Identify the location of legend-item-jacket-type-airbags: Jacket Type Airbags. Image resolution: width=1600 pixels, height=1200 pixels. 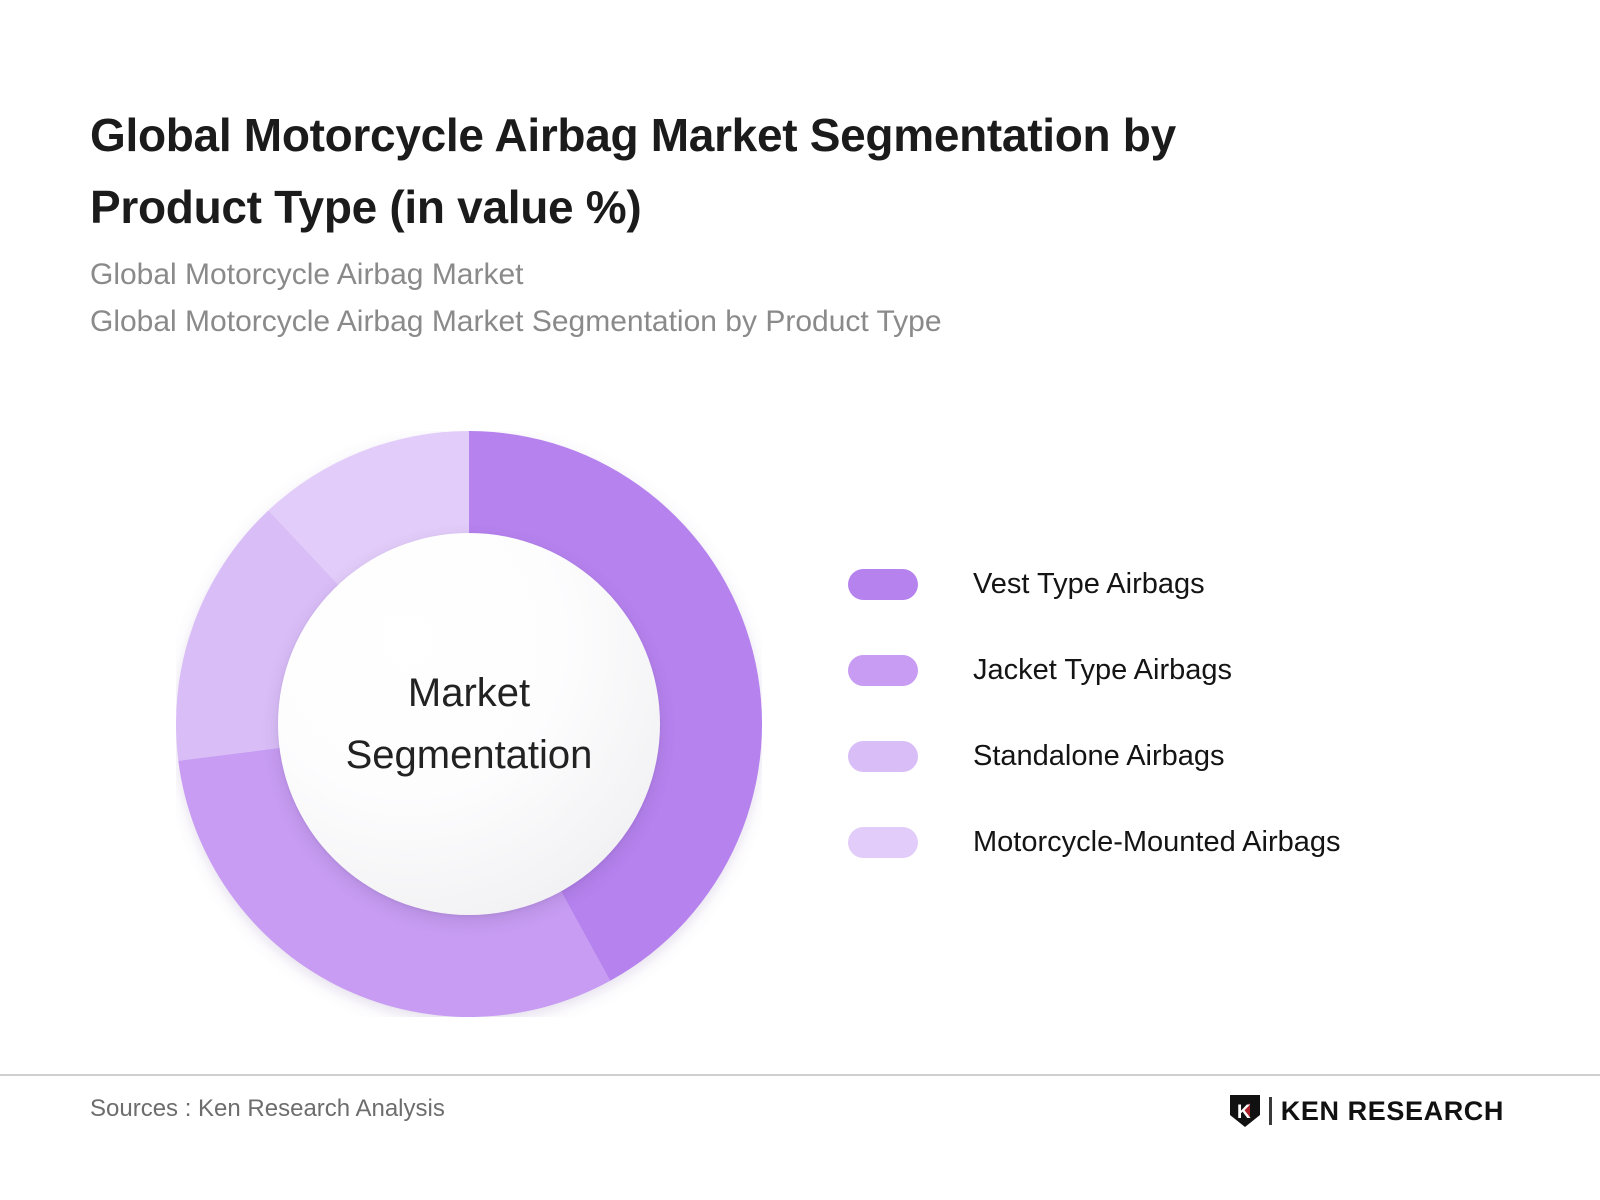
(1168, 695).